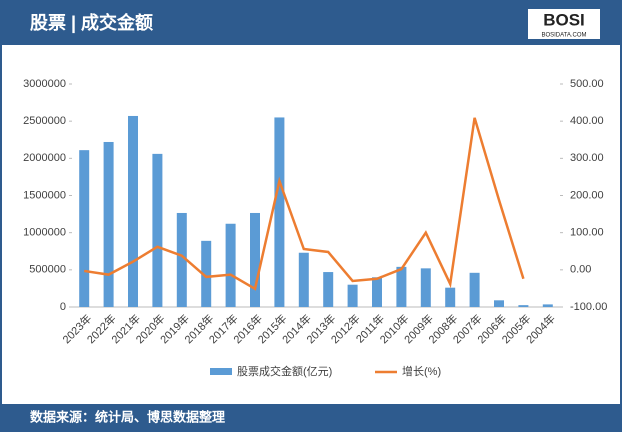 Image resolution: width=622 pixels, height=432 pixels. Describe the element at coordinates (44, 195) in the screenshot. I see `y-tick-label: 1500000` at that location.